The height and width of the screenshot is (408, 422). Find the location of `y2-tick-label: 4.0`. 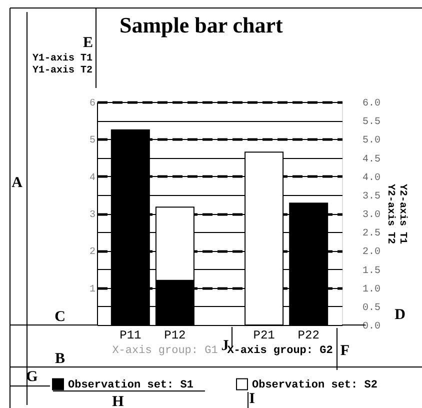

y2-tick-label: 4.0 is located at coordinates (371, 178).